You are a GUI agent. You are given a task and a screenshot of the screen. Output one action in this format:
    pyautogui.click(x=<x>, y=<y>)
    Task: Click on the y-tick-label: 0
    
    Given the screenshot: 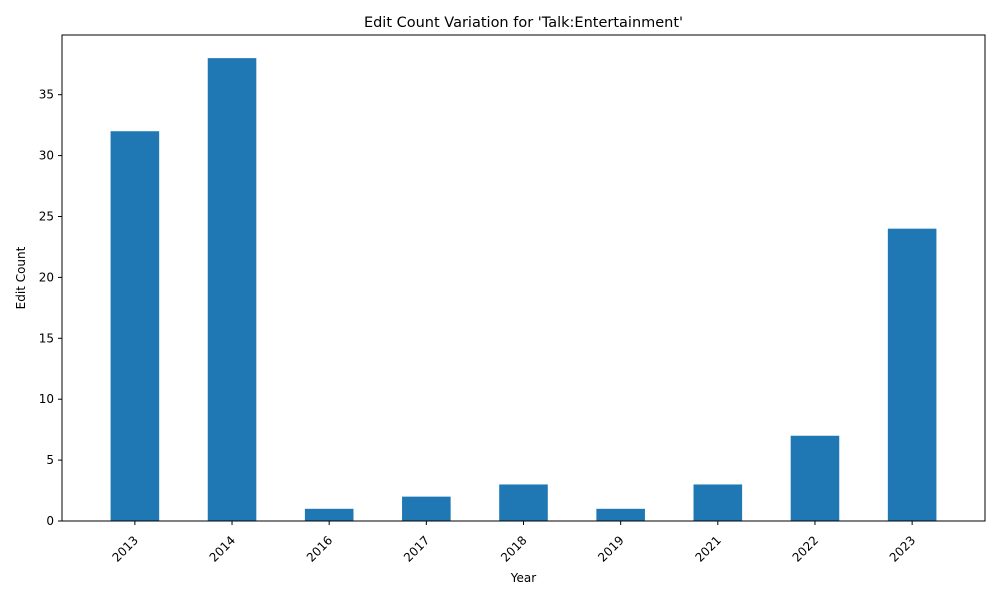 What is the action you would take?
    pyautogui.click(x=50, y=521)
    